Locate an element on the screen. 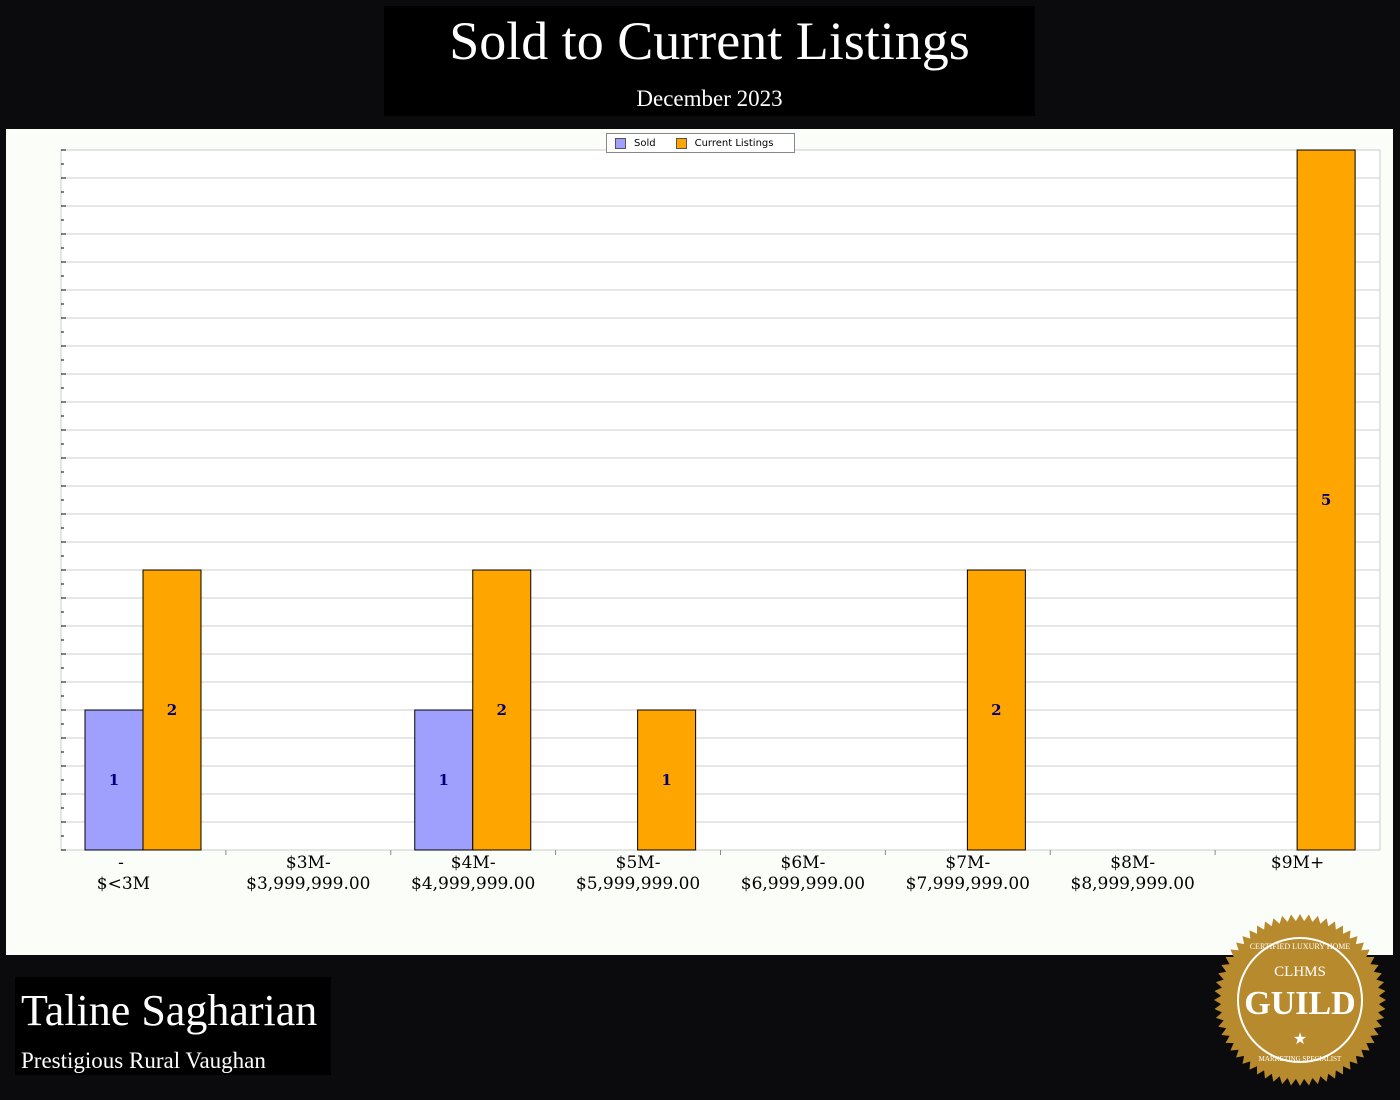 This screenshot has height=1100, width=1400. seal-bottom-text: MARKETING SPECIALIST is located at coordinates (1300, 1059).